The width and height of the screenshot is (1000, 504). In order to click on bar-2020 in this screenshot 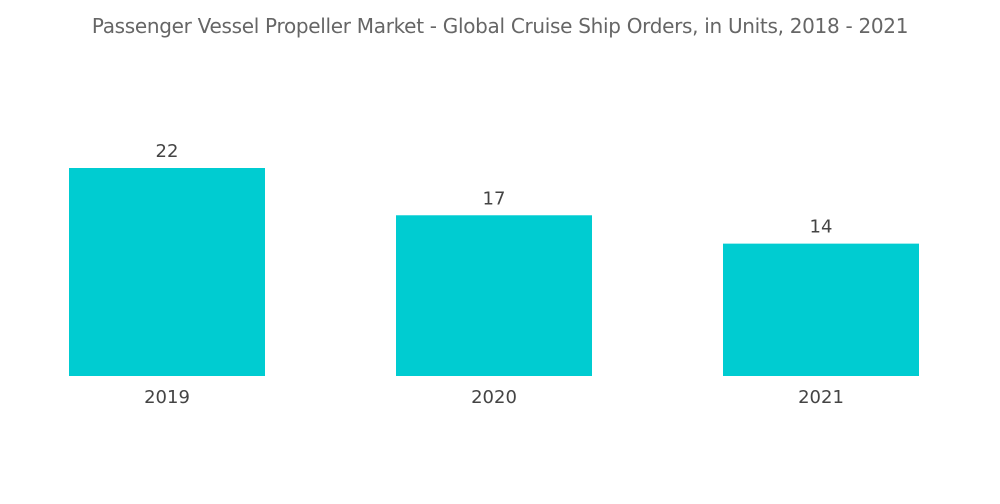, I will do `click(494, 295)`.